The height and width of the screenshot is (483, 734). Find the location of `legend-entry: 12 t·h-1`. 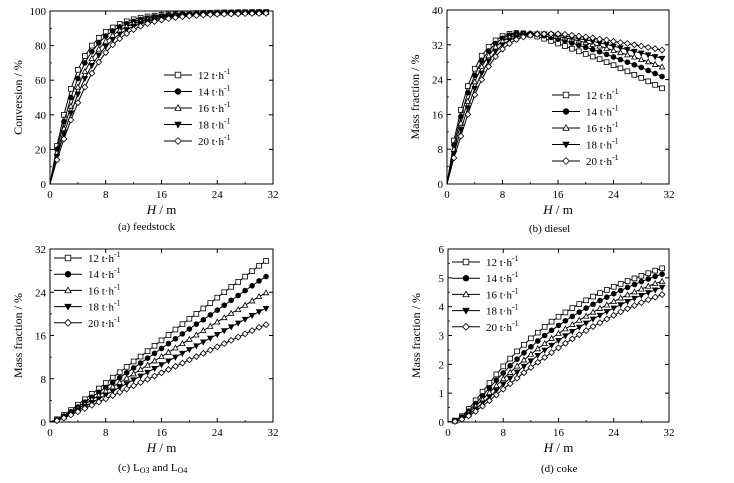

legend-entry: 12 t·h-1 is located at coordinates (197, 74).